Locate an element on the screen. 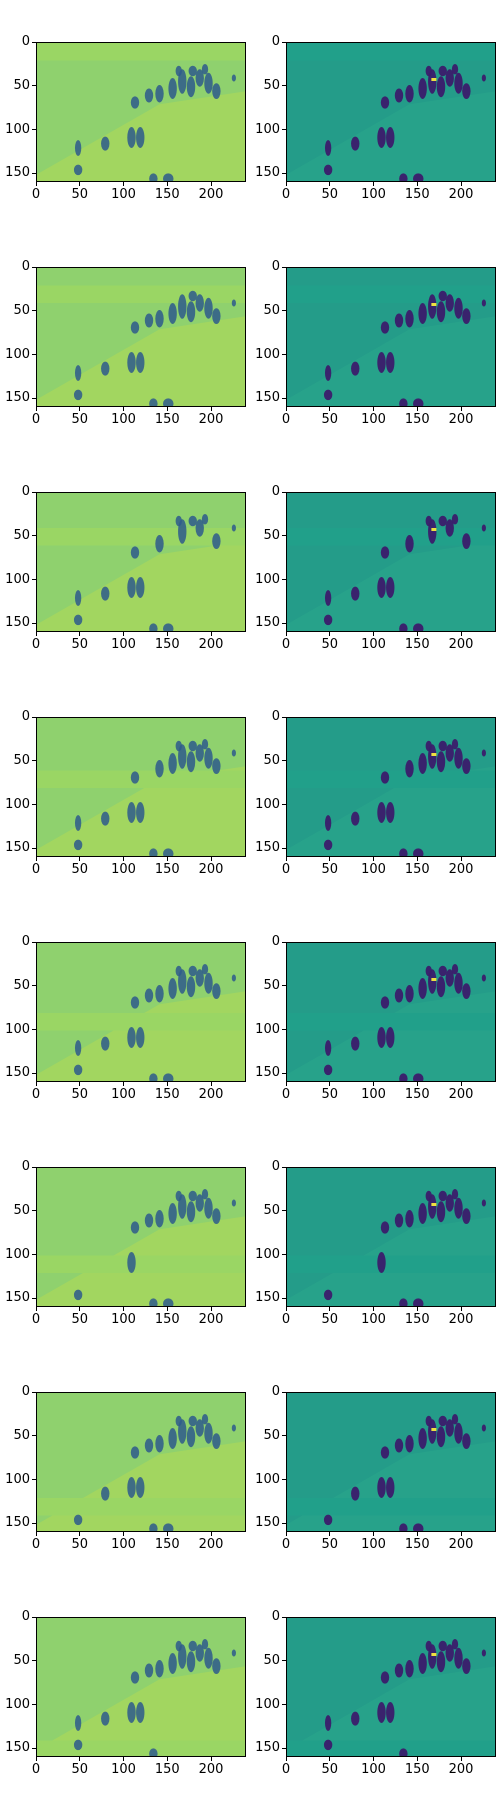 The image size is (500, 1800). plot-area is located at coordinates (391, 1237).